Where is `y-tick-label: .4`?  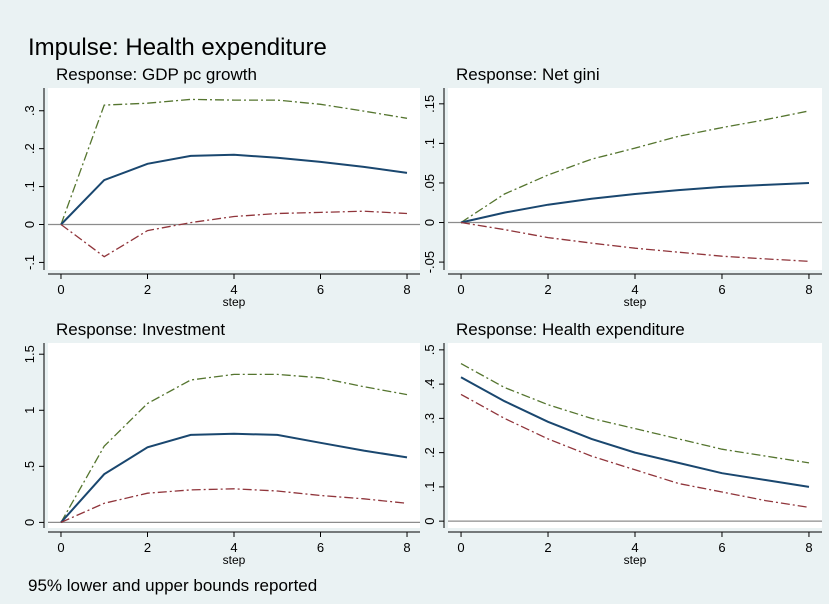
y-tick-label: .4 is located at coordinates (429, 384).